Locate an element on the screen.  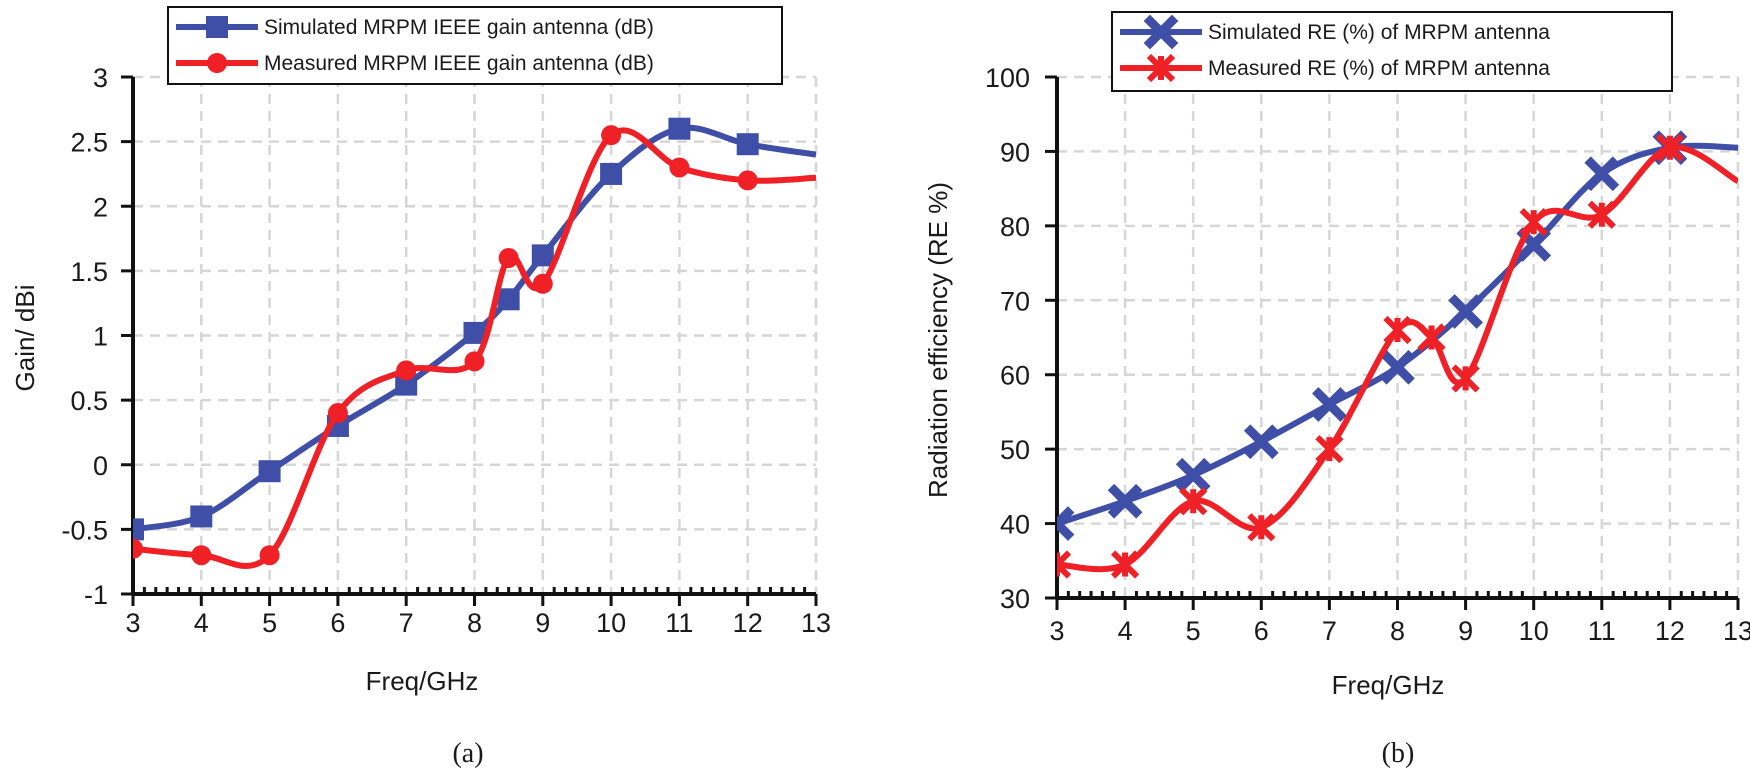
chart-a-xtick-label: 9 is located at coordinates (542, 623).